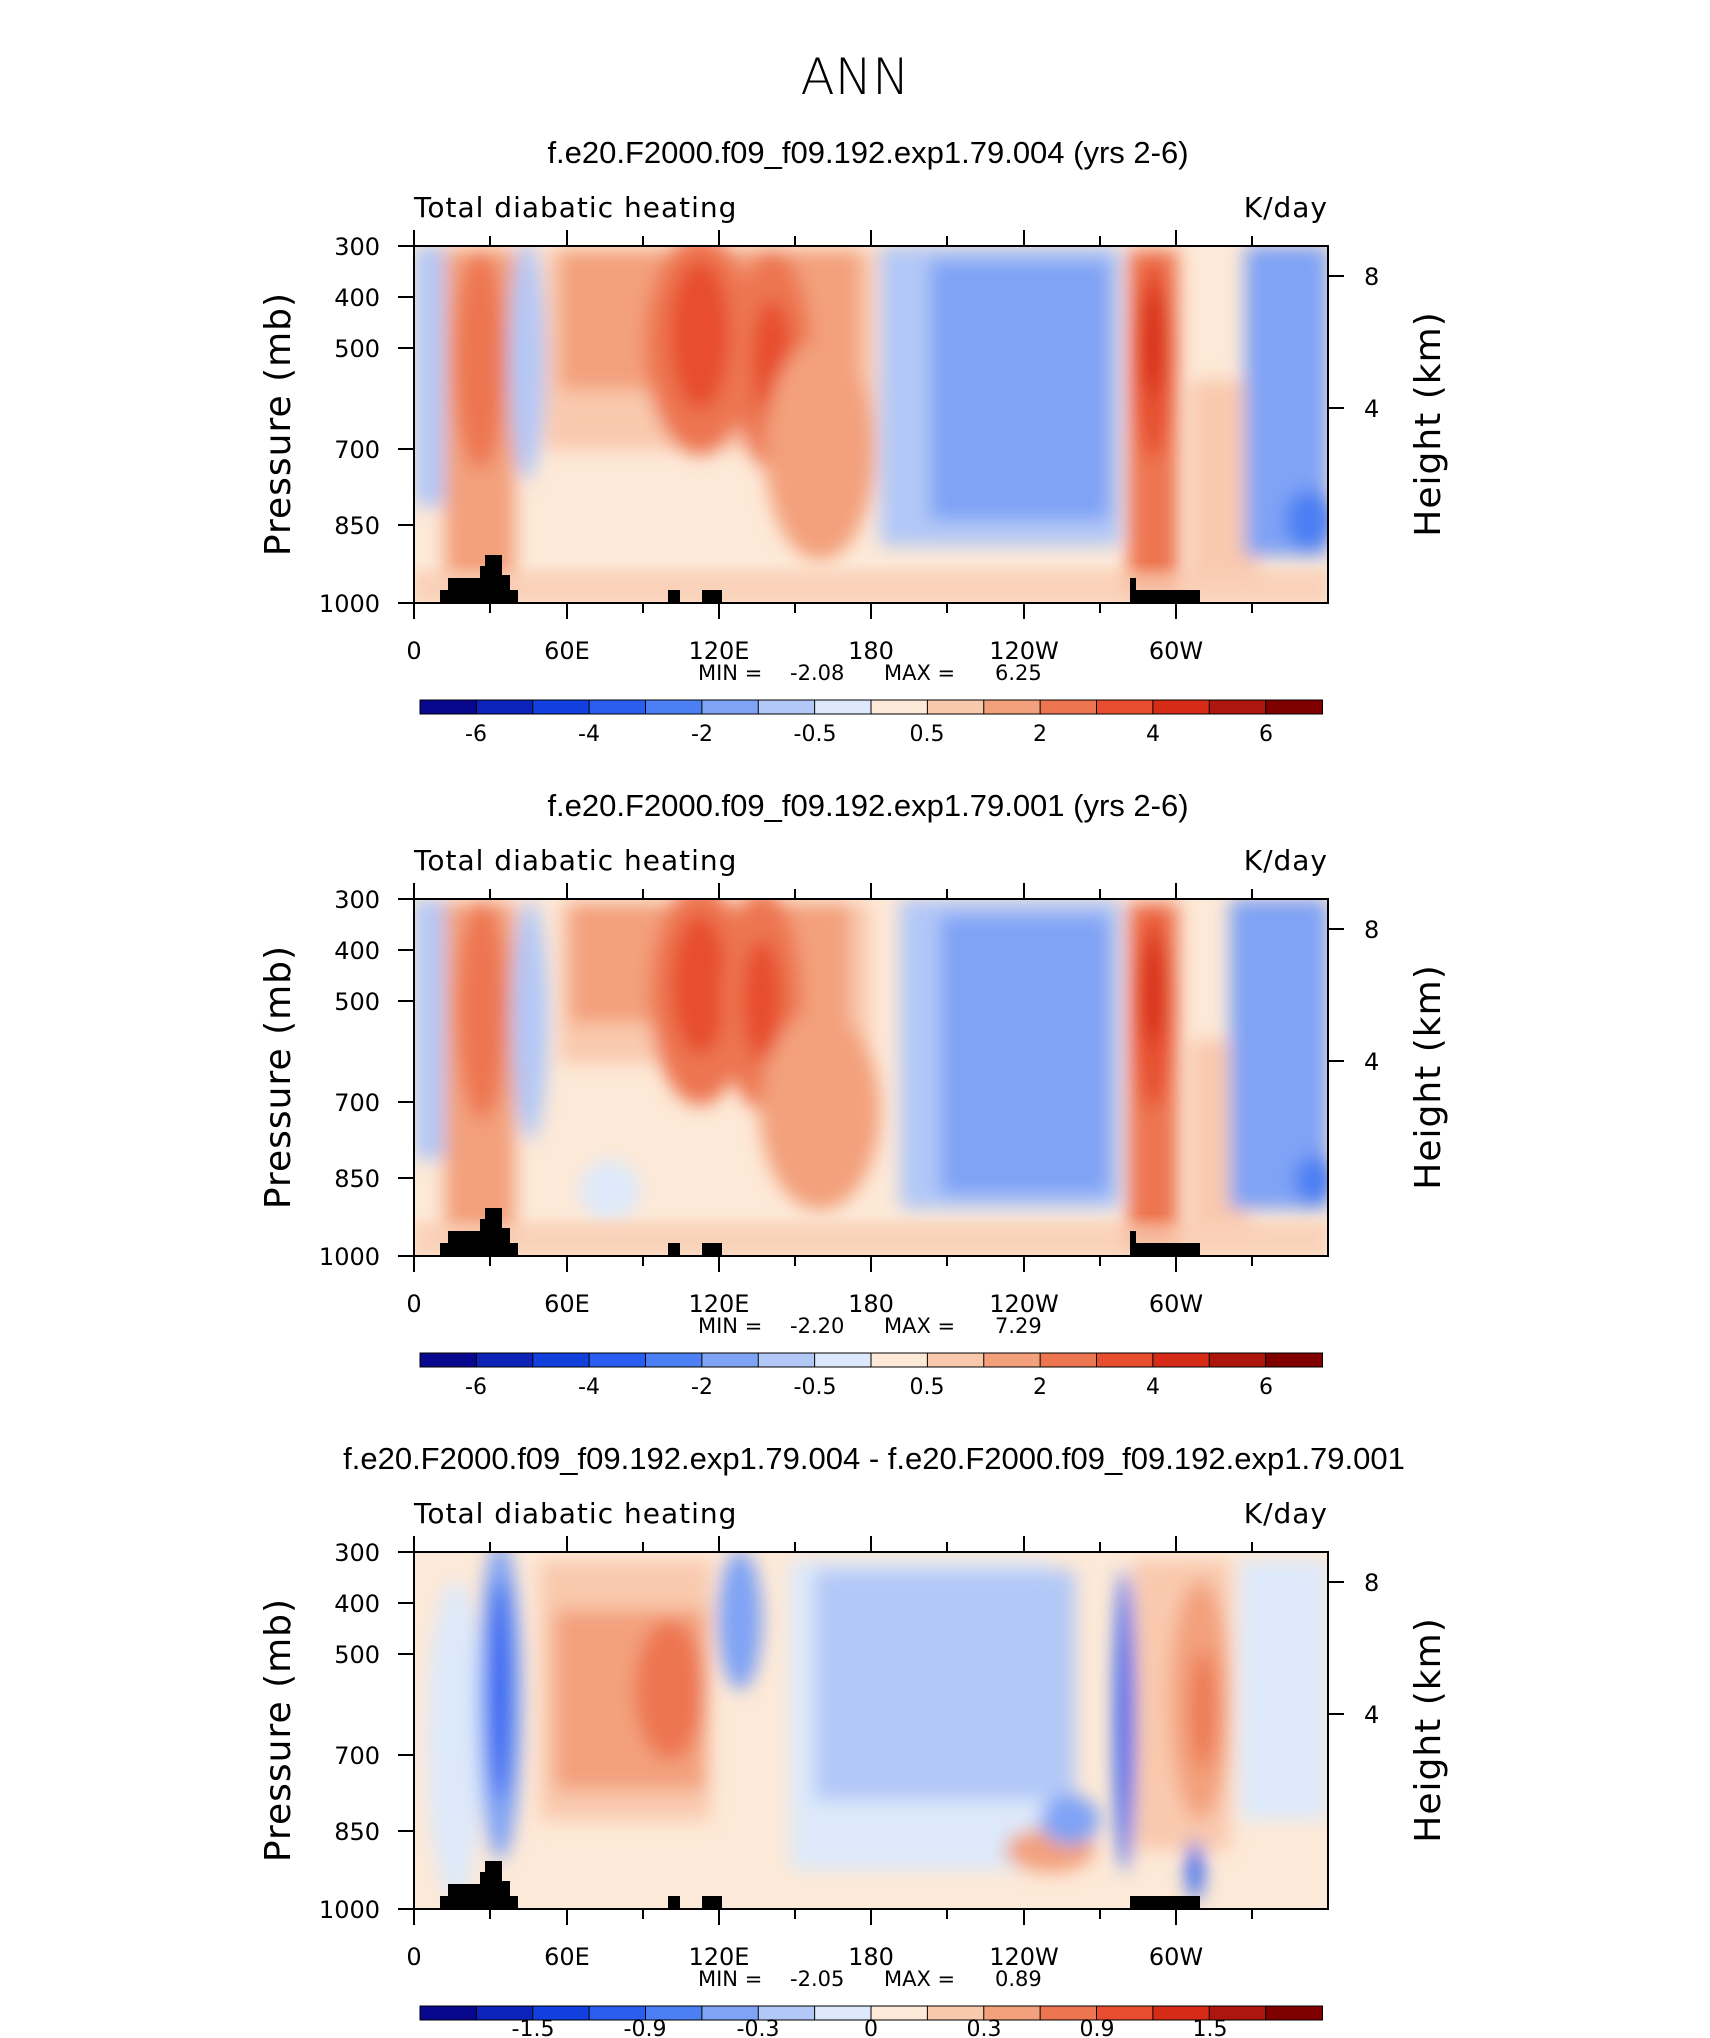 Image resolution: width=1710 pixels, height=2038 pixels. I want to click on panel-3-y-title-right: Height (km), so click(1428, 1729).